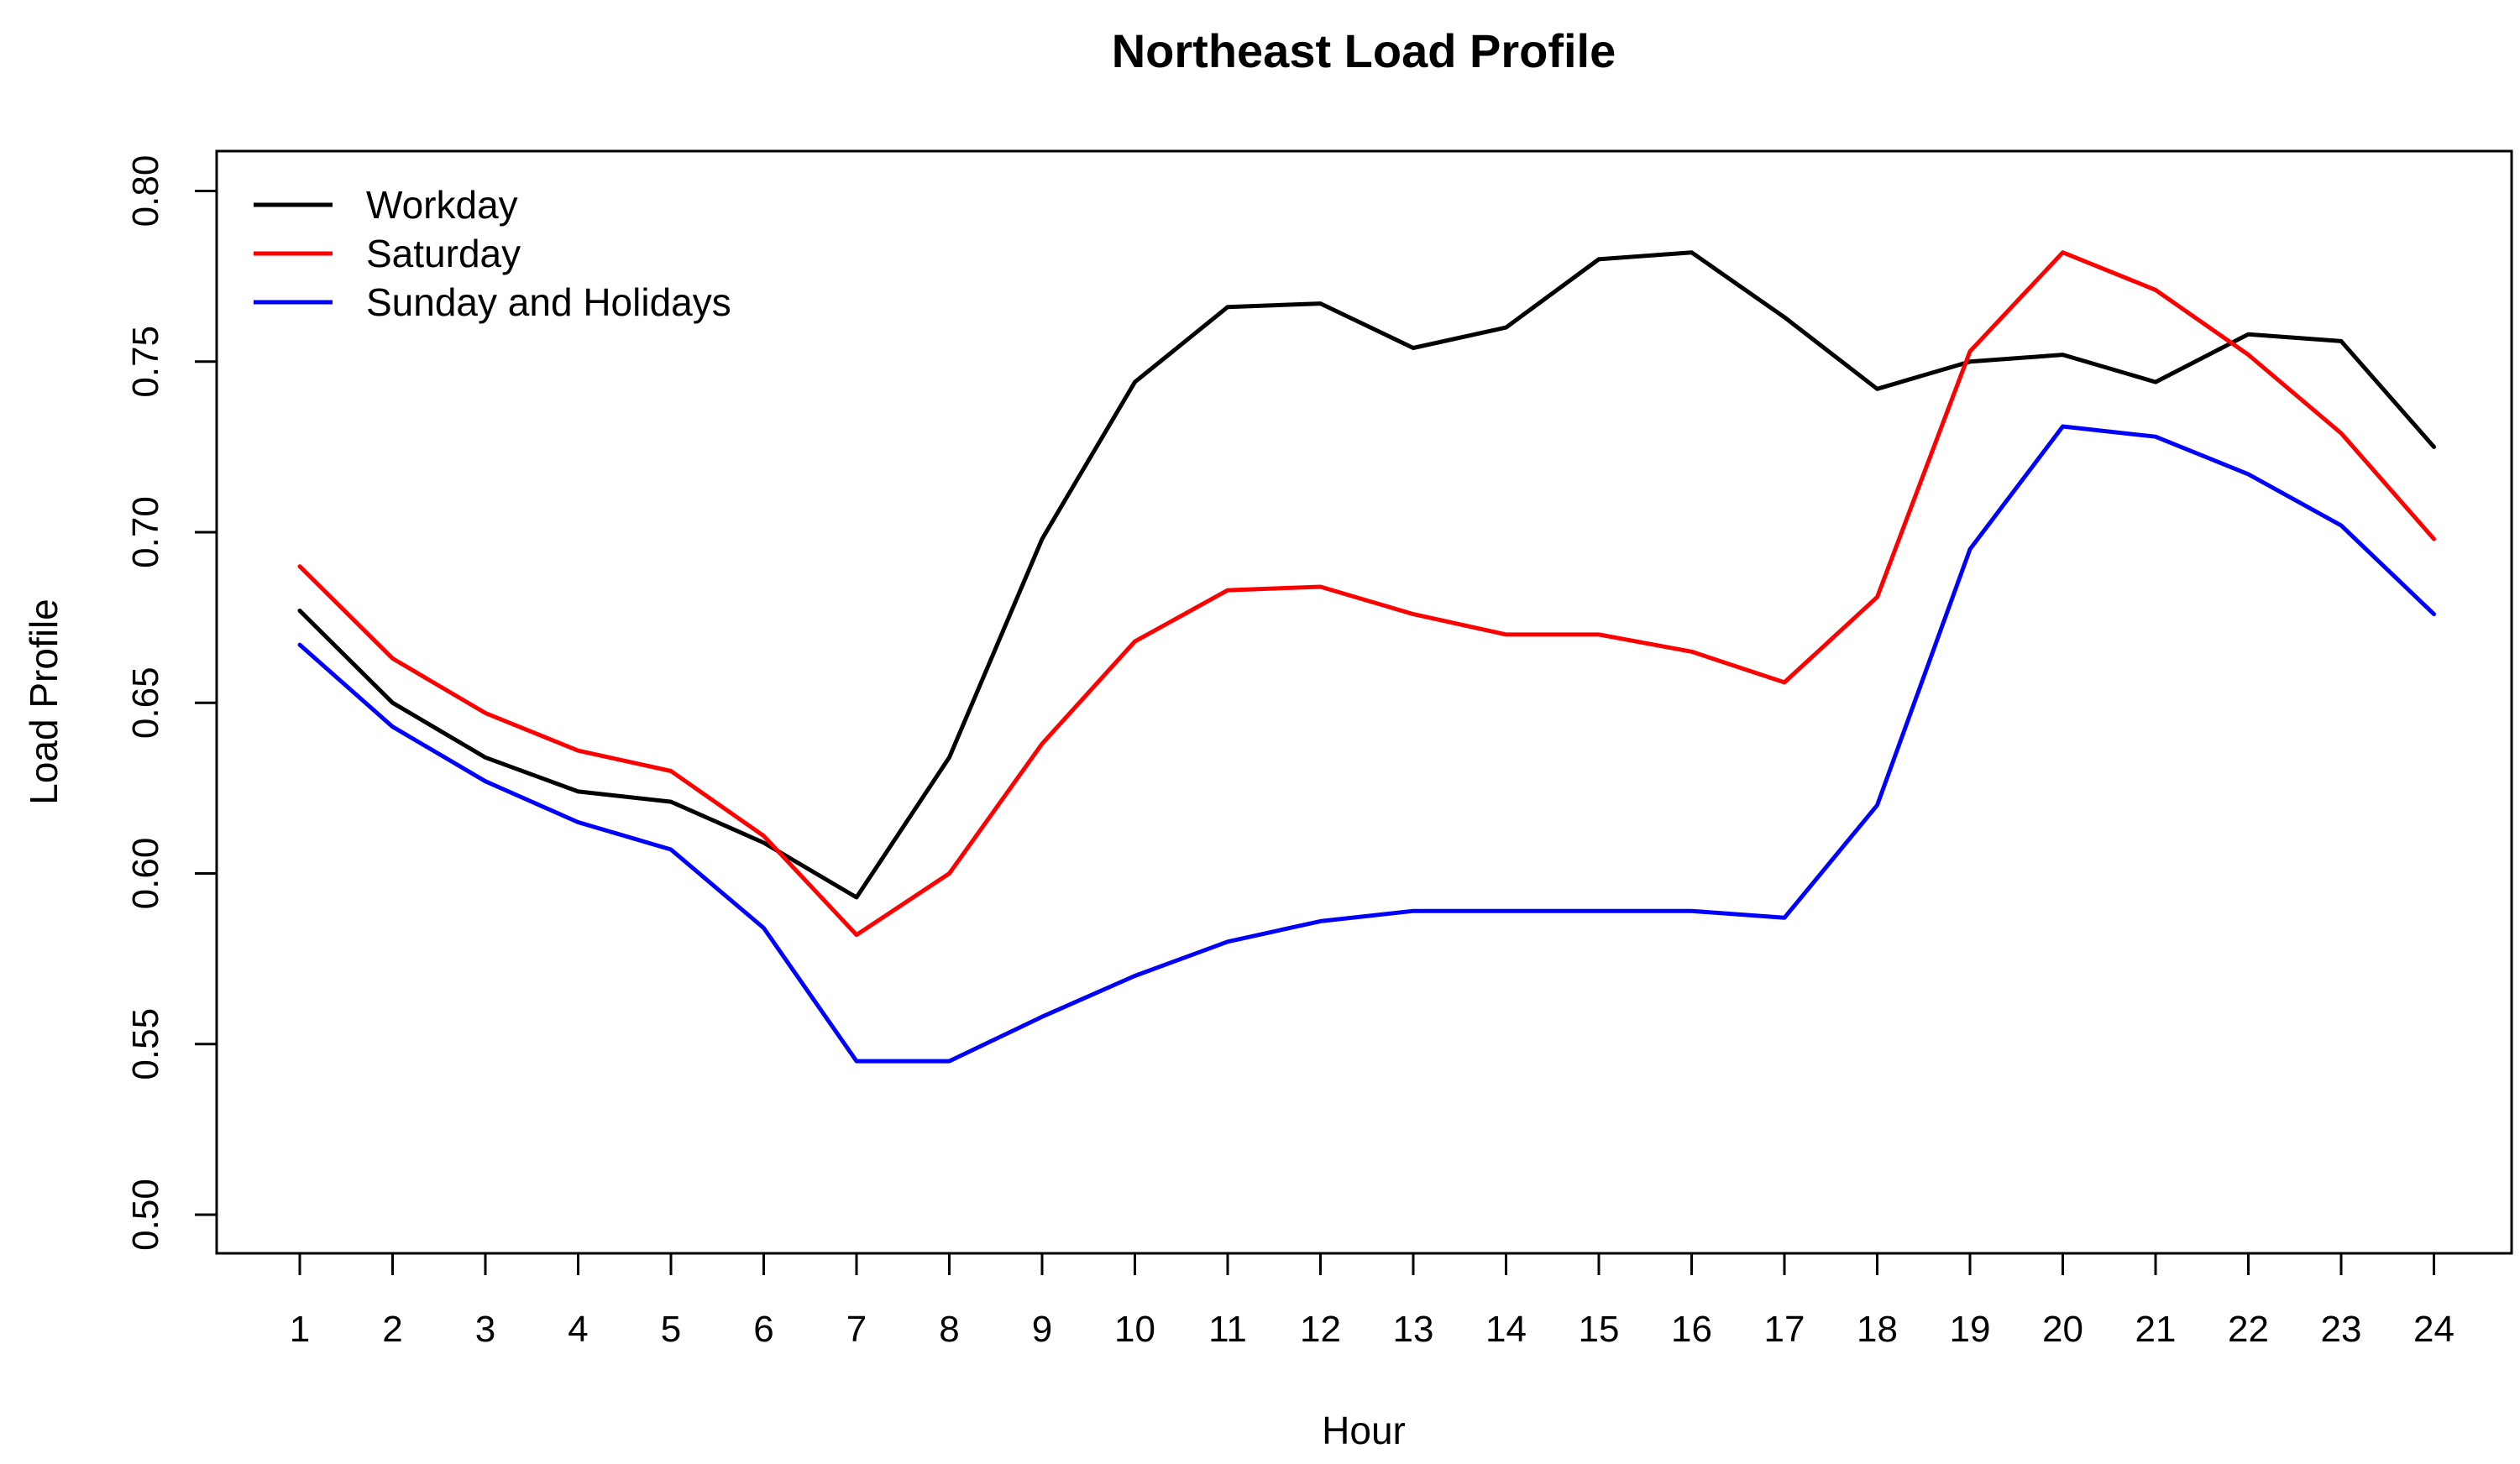  I want to click on x-tick-label: 7, so click(857, 1329).